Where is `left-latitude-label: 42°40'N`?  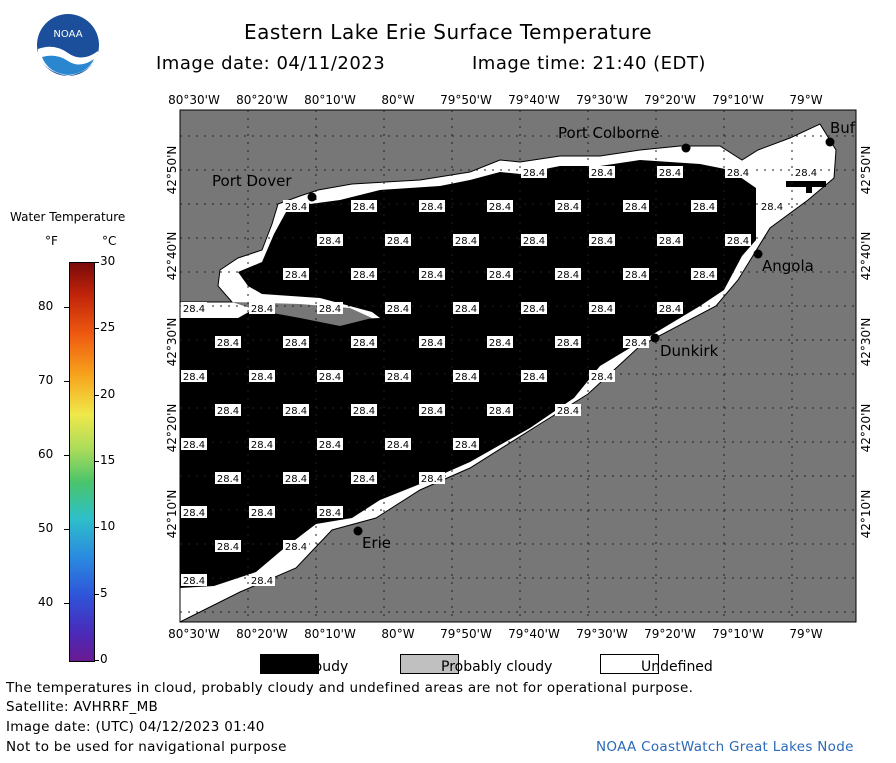
left-latitude-label: 42°40'N is located at coordinates (172, 256).